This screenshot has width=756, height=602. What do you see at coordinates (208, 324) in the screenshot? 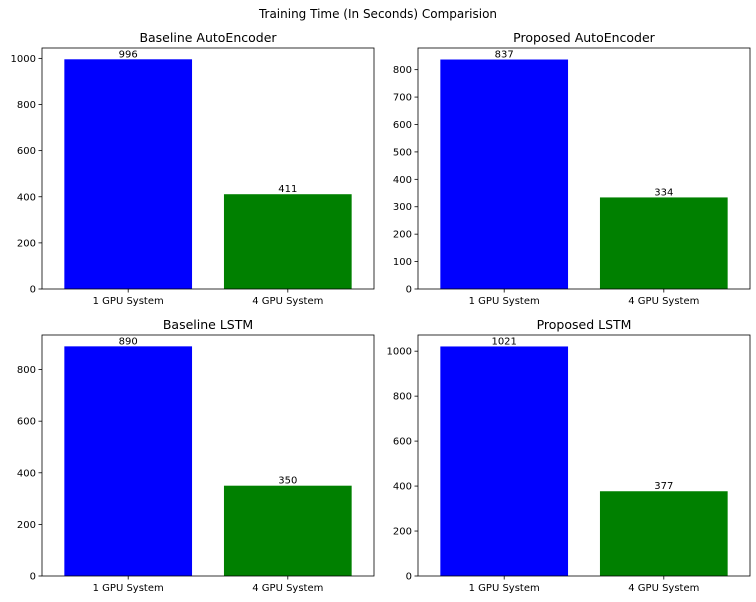
I see `chart-title: Baseline LSTM` at bounding box center [208, 324].